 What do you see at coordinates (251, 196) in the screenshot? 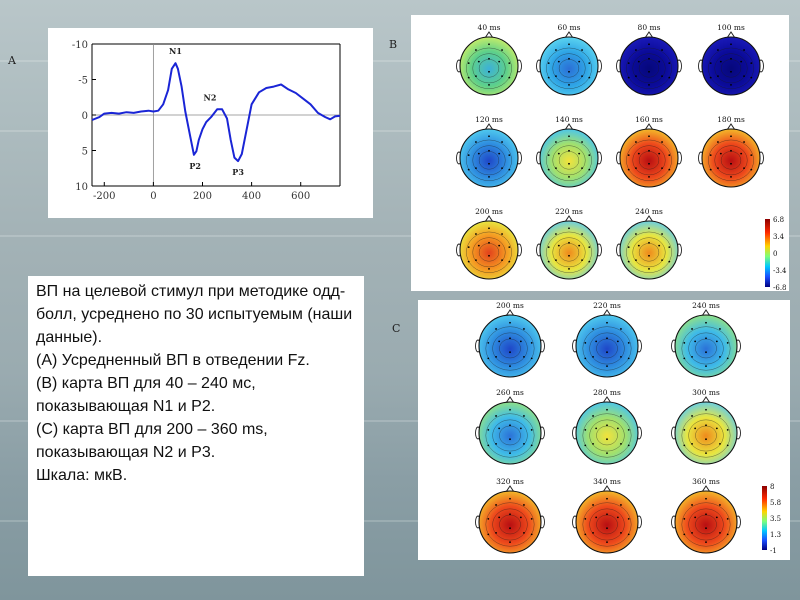
I see `x-tick-label: 400` at bounding box center [251, 196].